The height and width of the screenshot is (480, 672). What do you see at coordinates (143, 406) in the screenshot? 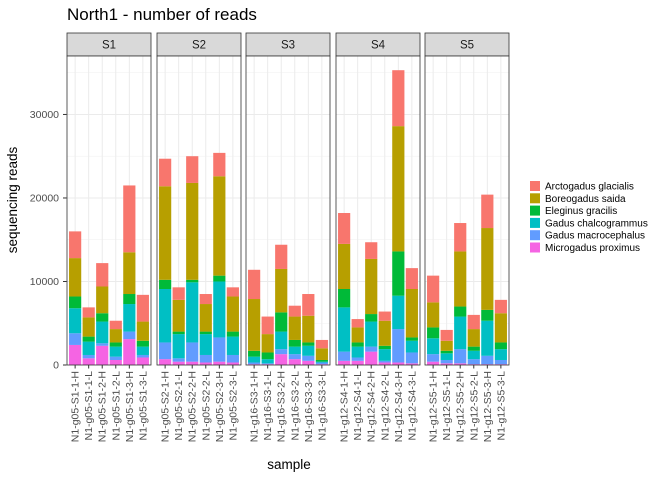
I see `x-tick-label: N1-g05-S1-3-L` at bounding box center [143, 406].